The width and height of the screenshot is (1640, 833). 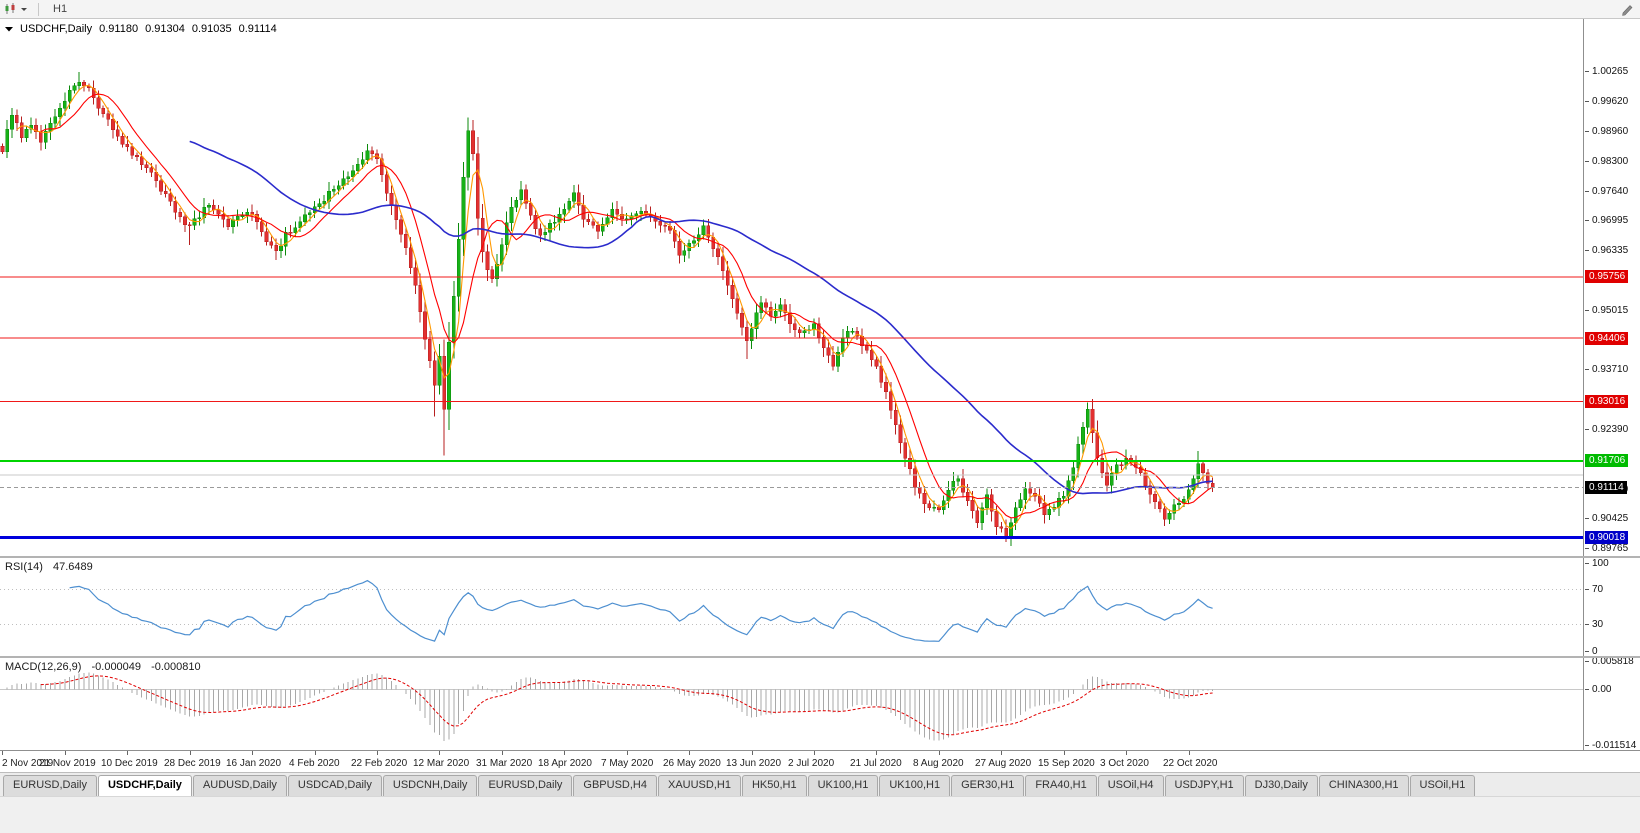 What do you see at coordinates (627, 763) in the screenshot?
I see `date-label: 7 May 2020` at bounding box center [627, 763].